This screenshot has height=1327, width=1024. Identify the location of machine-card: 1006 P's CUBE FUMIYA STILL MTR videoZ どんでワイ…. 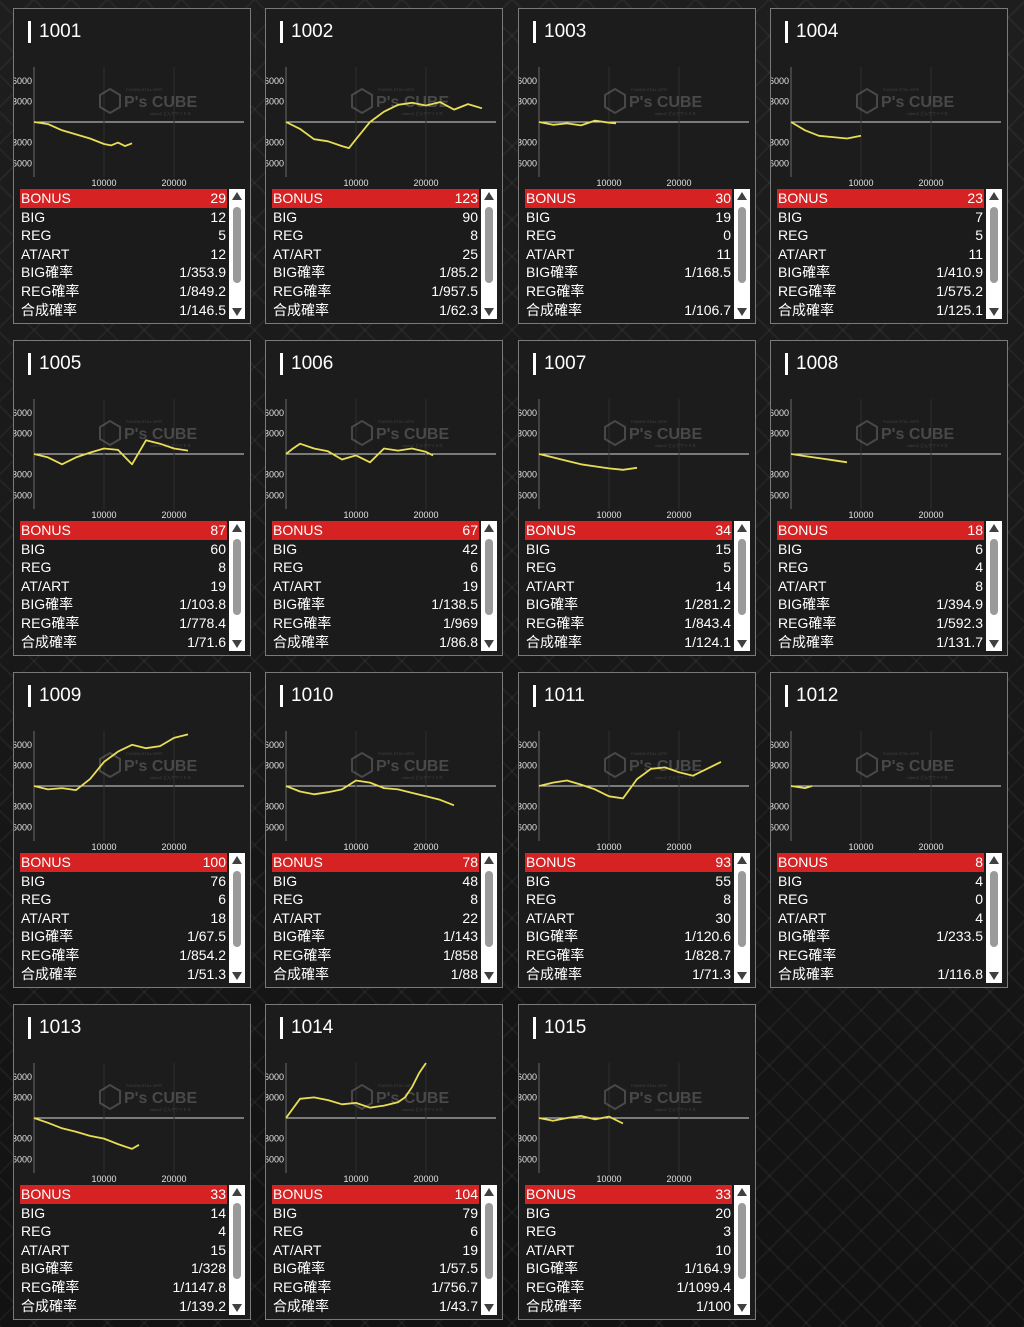
(384, 498).